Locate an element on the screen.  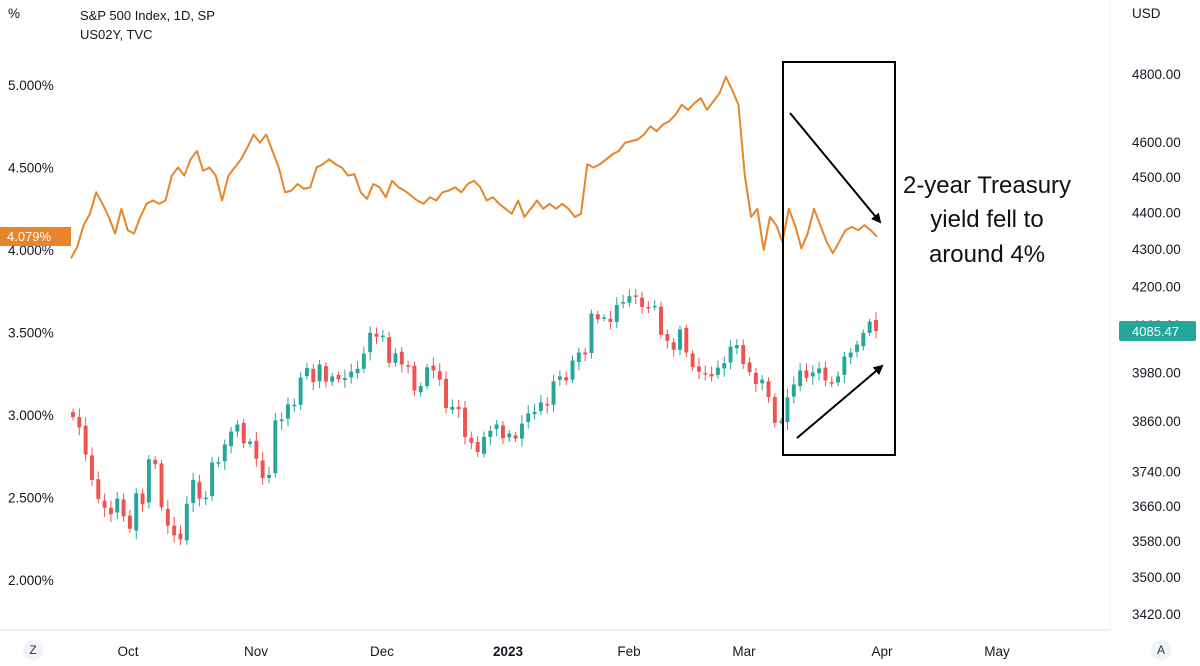
auto-scale-left-button is located at coordinates (33, 650).